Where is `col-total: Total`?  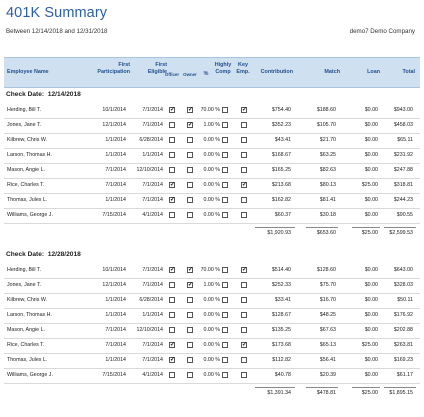 col-total: Total is located at coordinates (408, 72).